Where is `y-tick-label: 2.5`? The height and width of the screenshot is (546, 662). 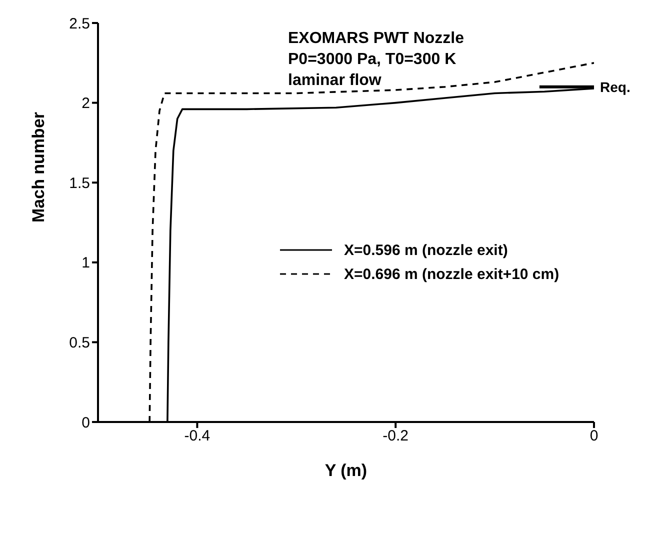
y-tick-label: 2.5 is located at coordinates (79, 23).